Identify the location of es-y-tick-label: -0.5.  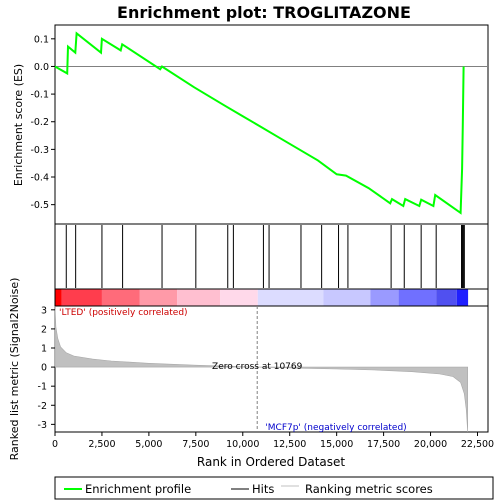
(39, 205).